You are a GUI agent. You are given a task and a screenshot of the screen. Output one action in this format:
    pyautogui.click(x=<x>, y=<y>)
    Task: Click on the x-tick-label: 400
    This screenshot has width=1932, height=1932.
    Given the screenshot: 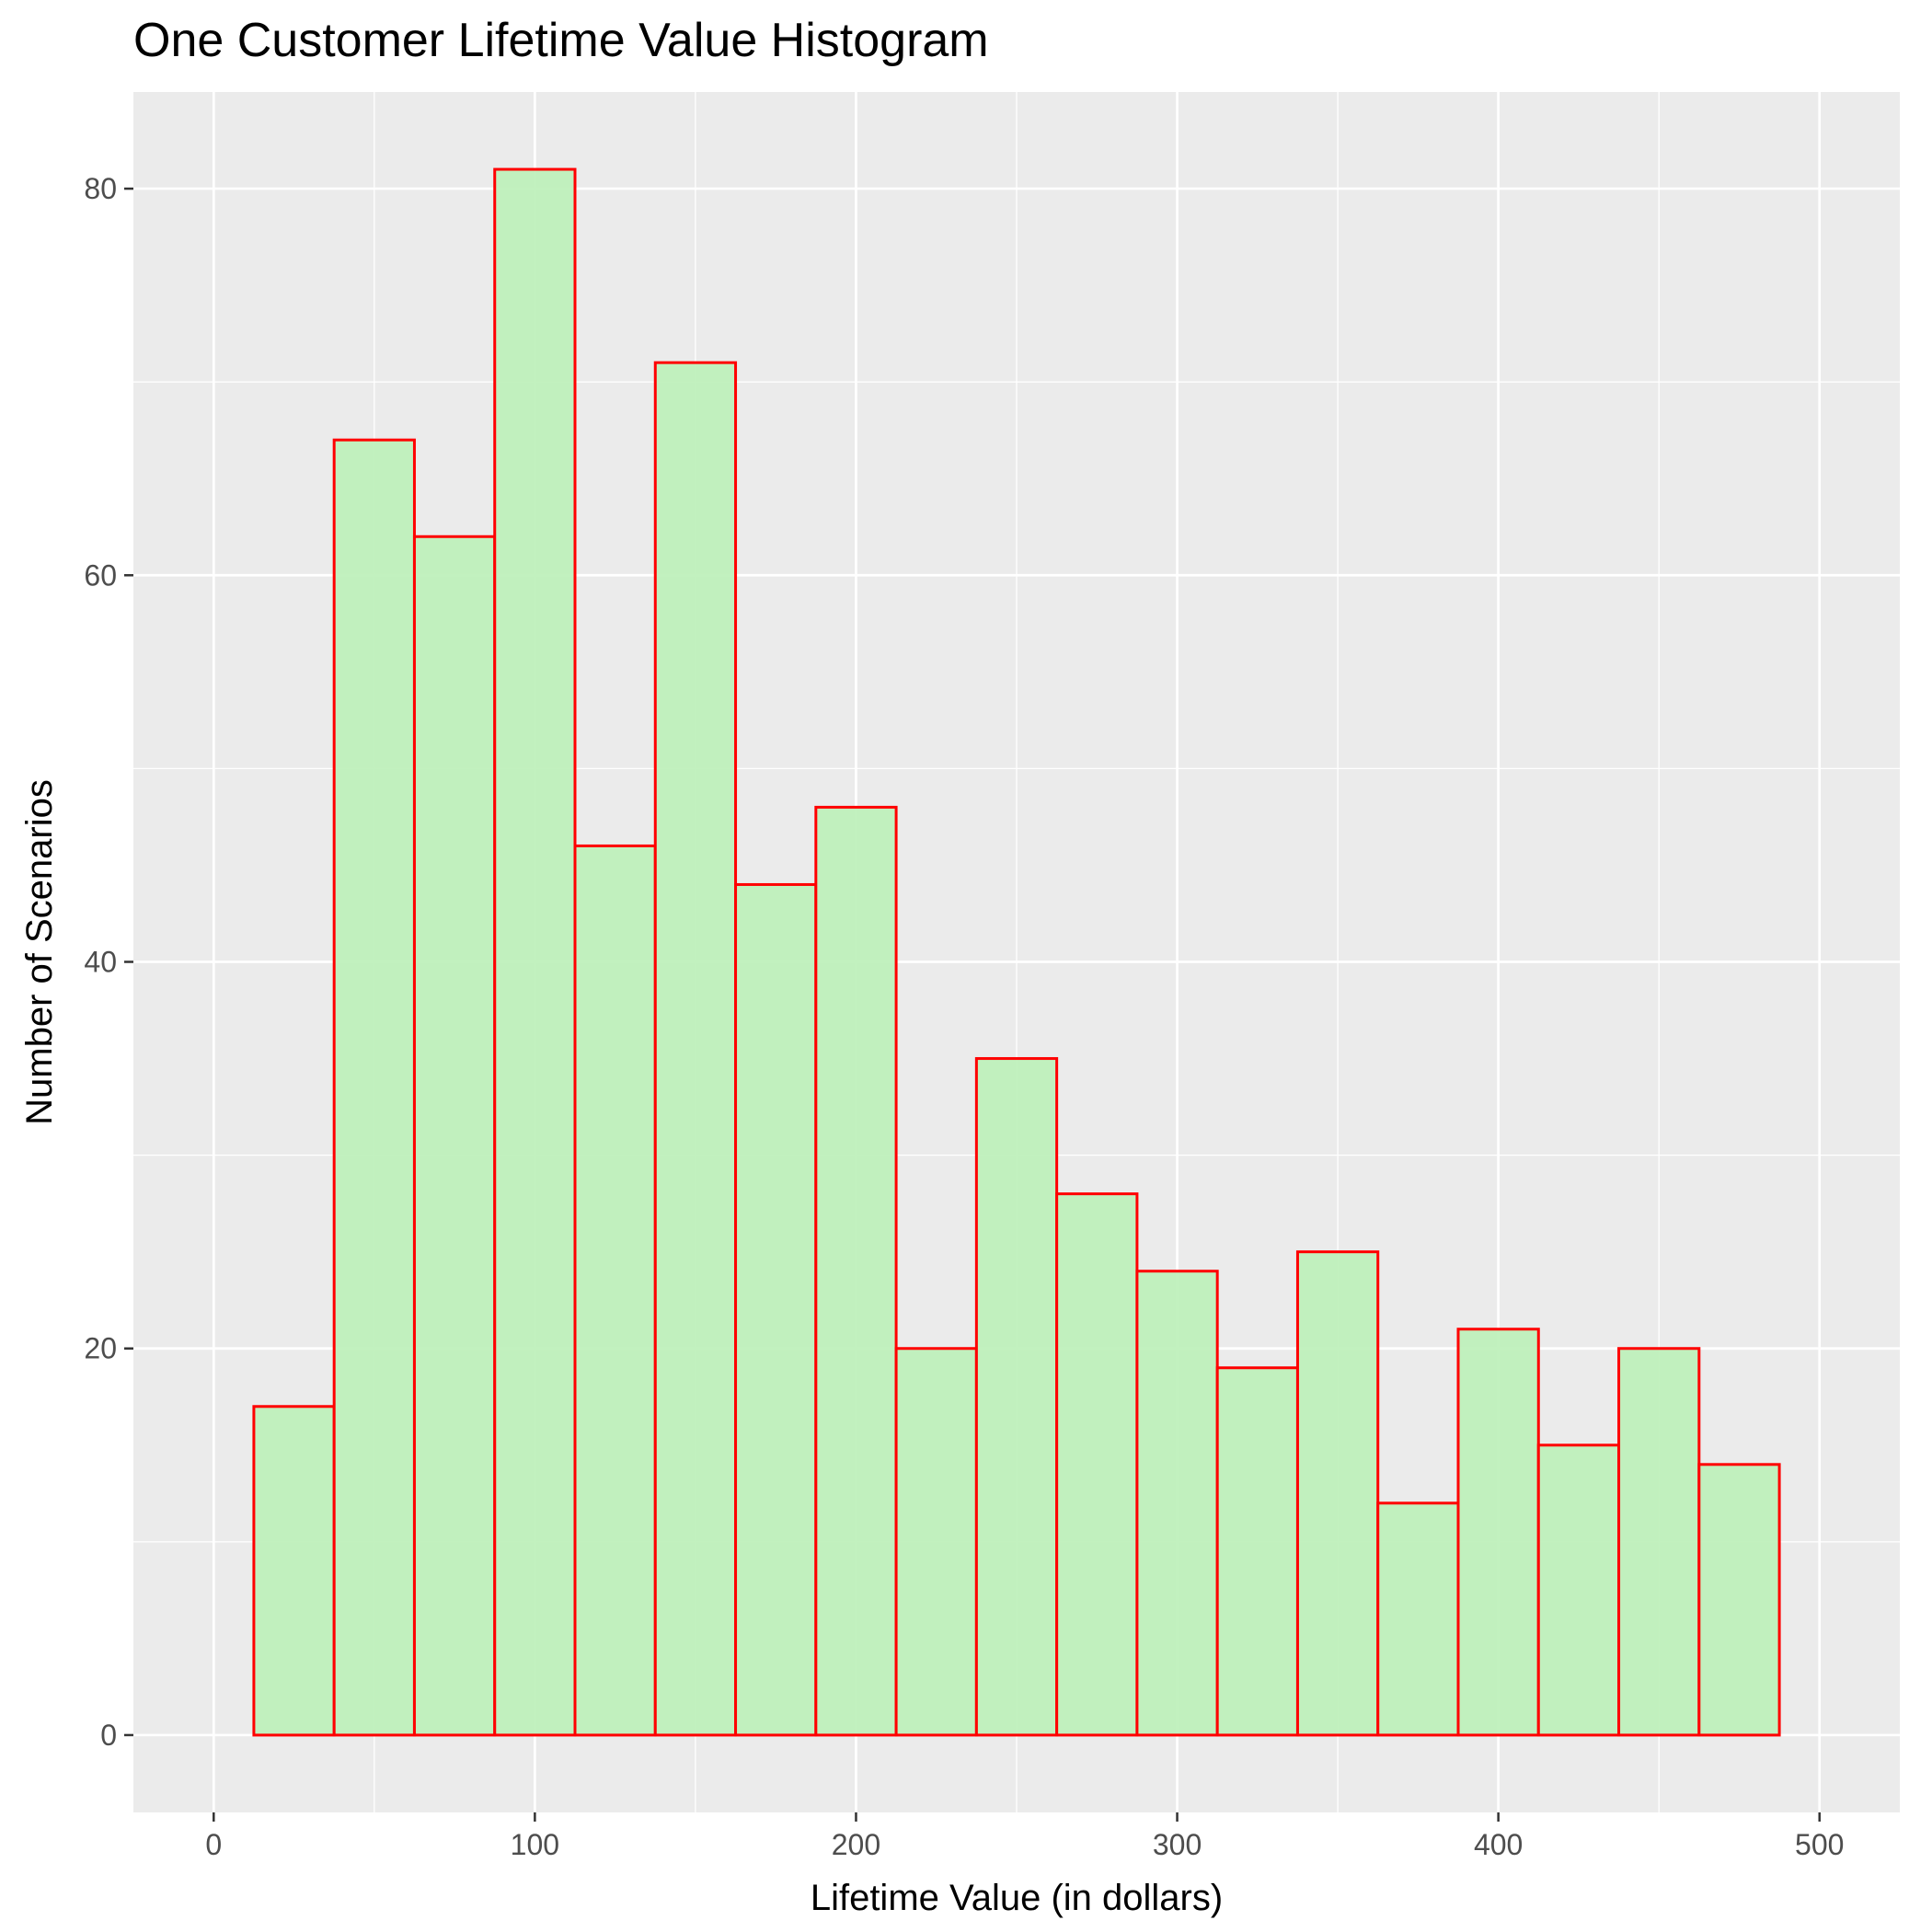 What is the action you would take?
    pyautogui.click(x=1498, y=1844)
    